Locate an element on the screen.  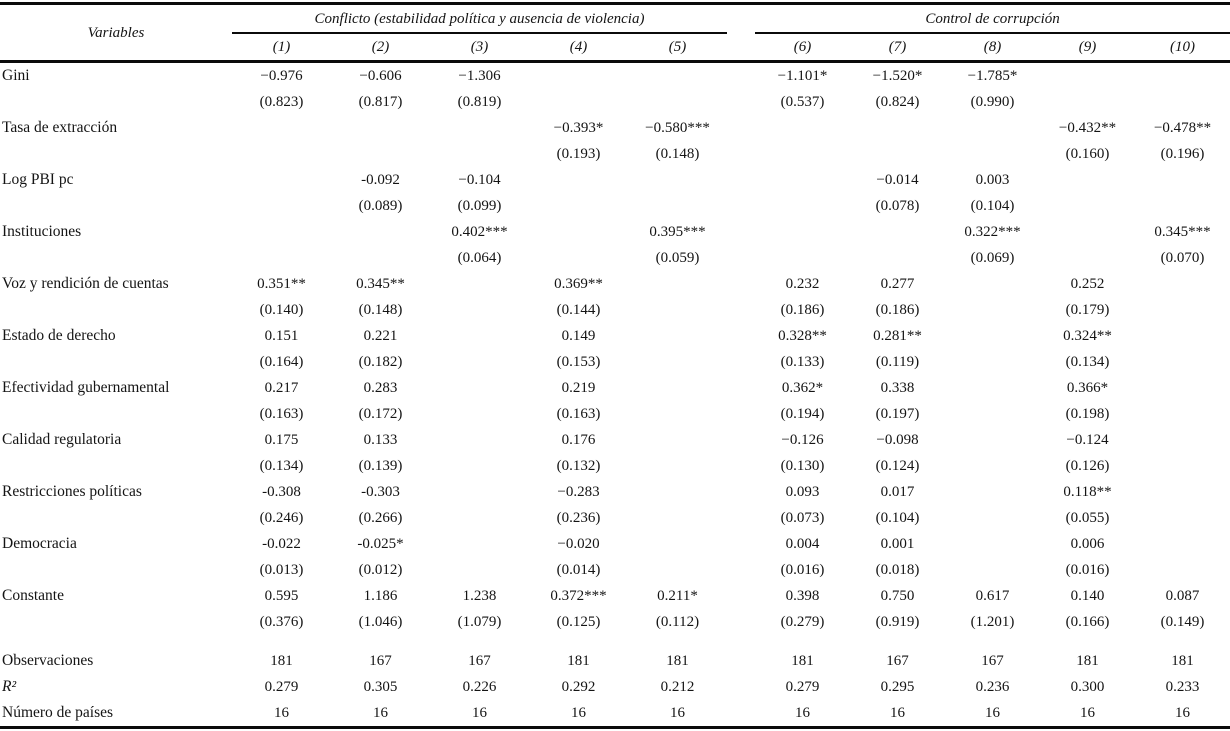
column-header-8: (8) is located at coordinates (993, 48).